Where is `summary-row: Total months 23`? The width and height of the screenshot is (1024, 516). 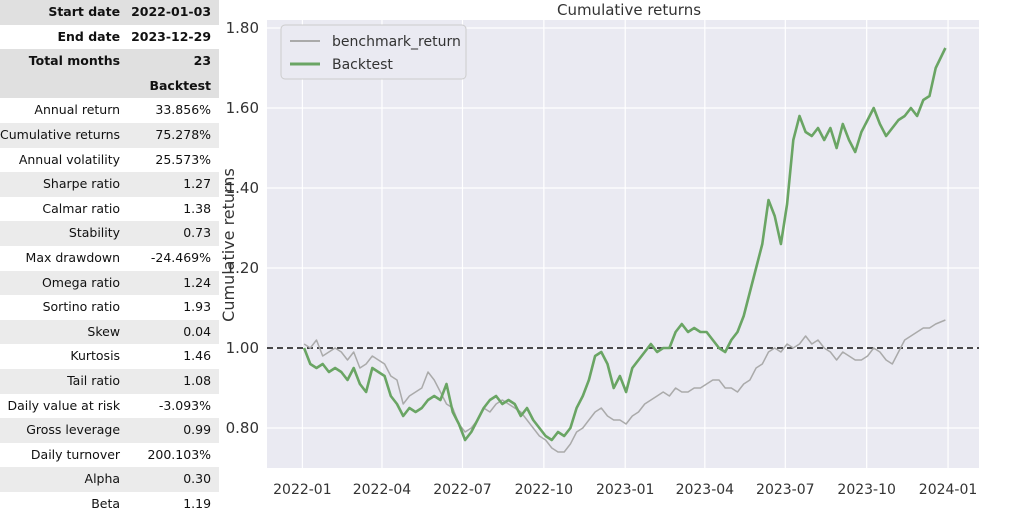
summary-row: Total months 23 is located at coordinates (110, 61).